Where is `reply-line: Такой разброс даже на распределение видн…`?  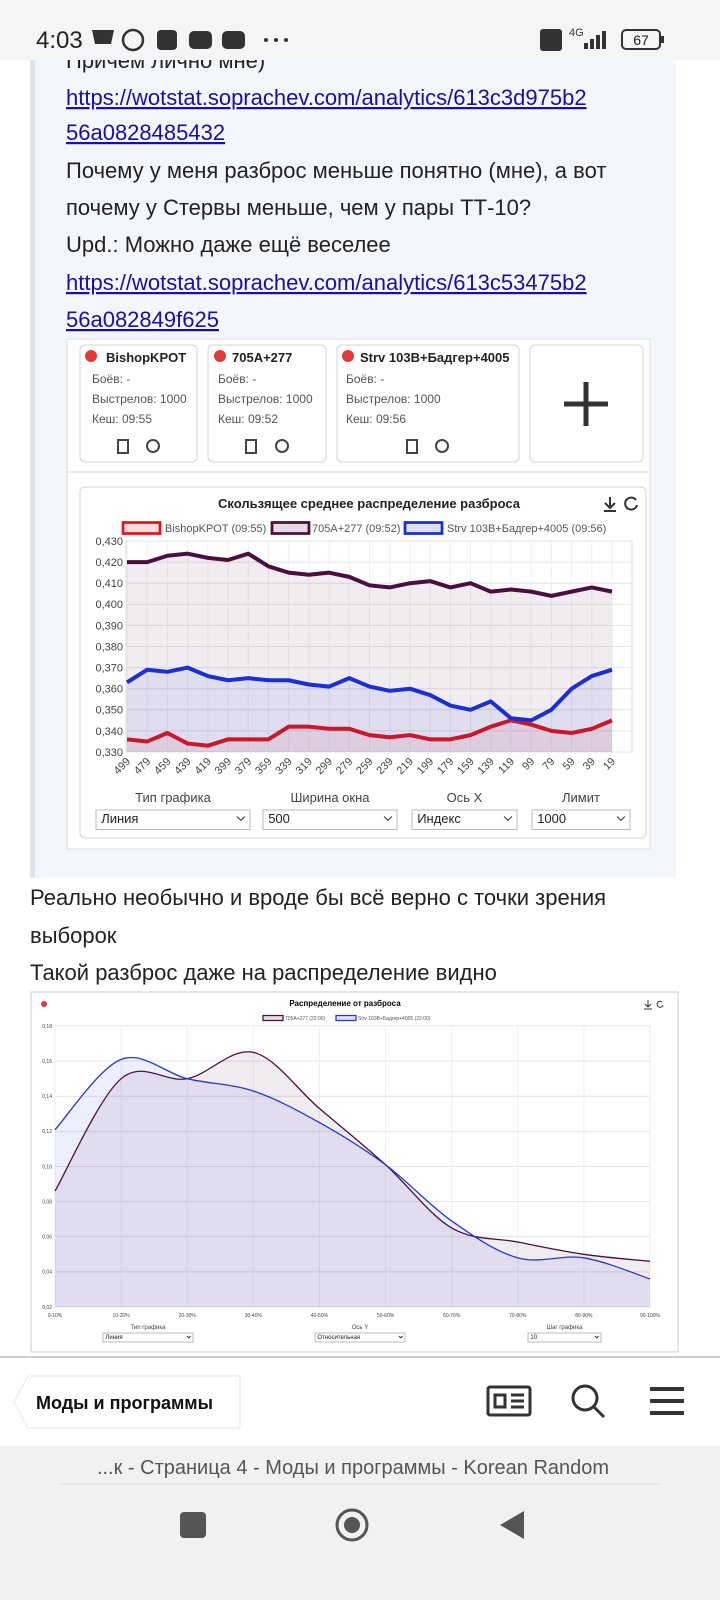 reply-line: Такой разброс даже на распределение видн… is located at coordinates (263, 972).